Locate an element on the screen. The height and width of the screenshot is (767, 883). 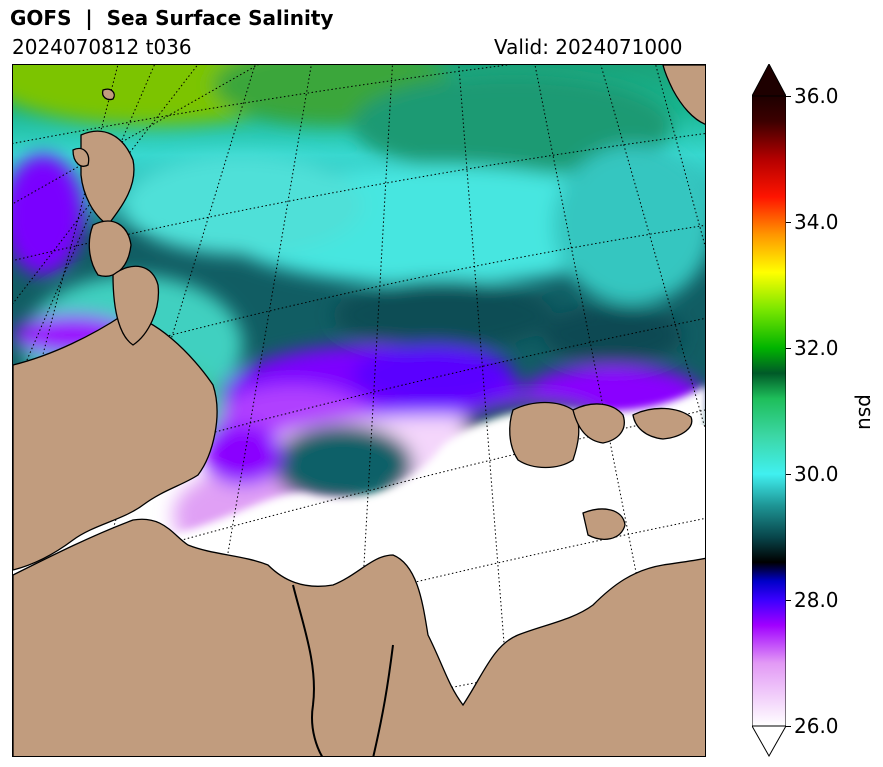
colorbar is located at coordinates (769, 410).